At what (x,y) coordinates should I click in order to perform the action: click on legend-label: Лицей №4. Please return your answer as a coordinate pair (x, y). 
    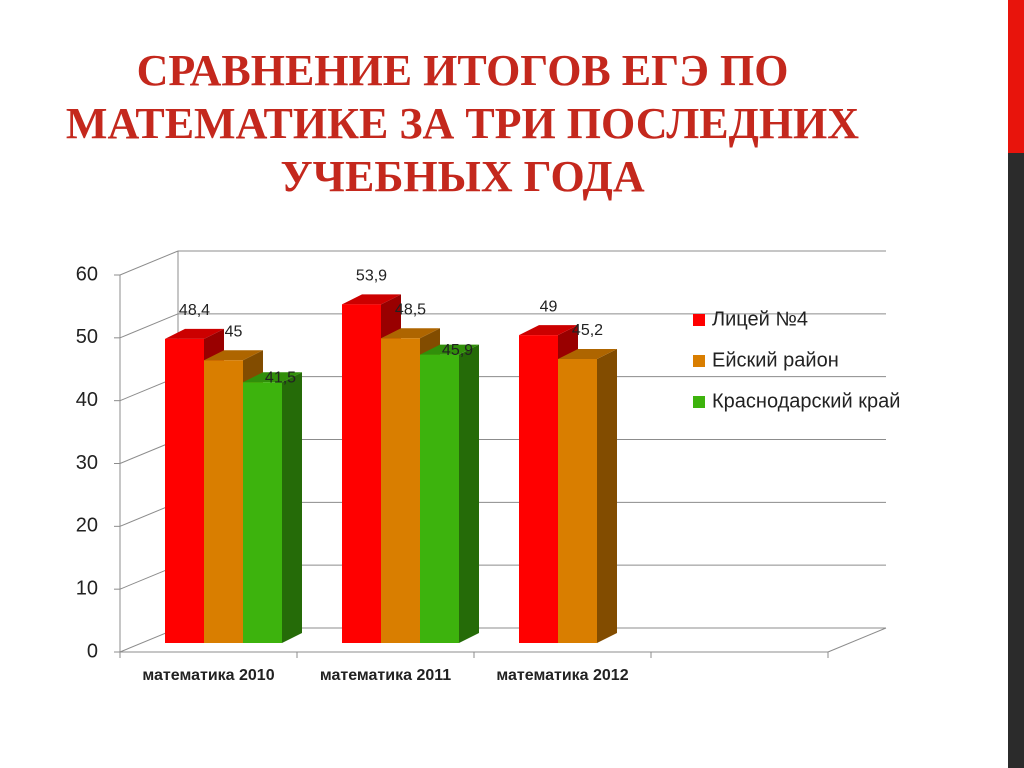
    Looking at the image, I should click on (760, 319).